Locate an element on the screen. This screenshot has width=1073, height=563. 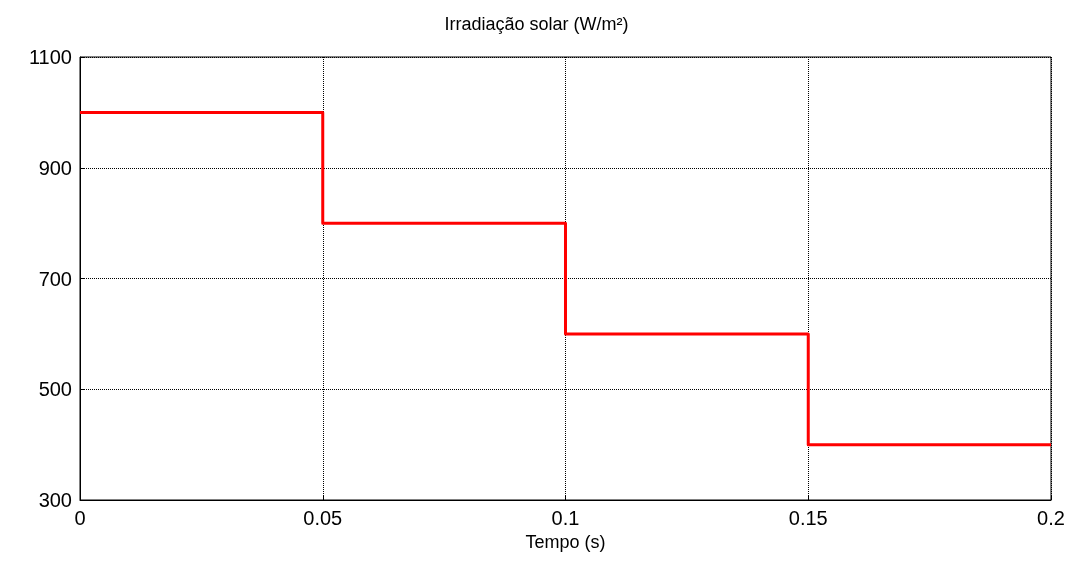
x-tick-label: 0 is located at coordinates (80, 518).